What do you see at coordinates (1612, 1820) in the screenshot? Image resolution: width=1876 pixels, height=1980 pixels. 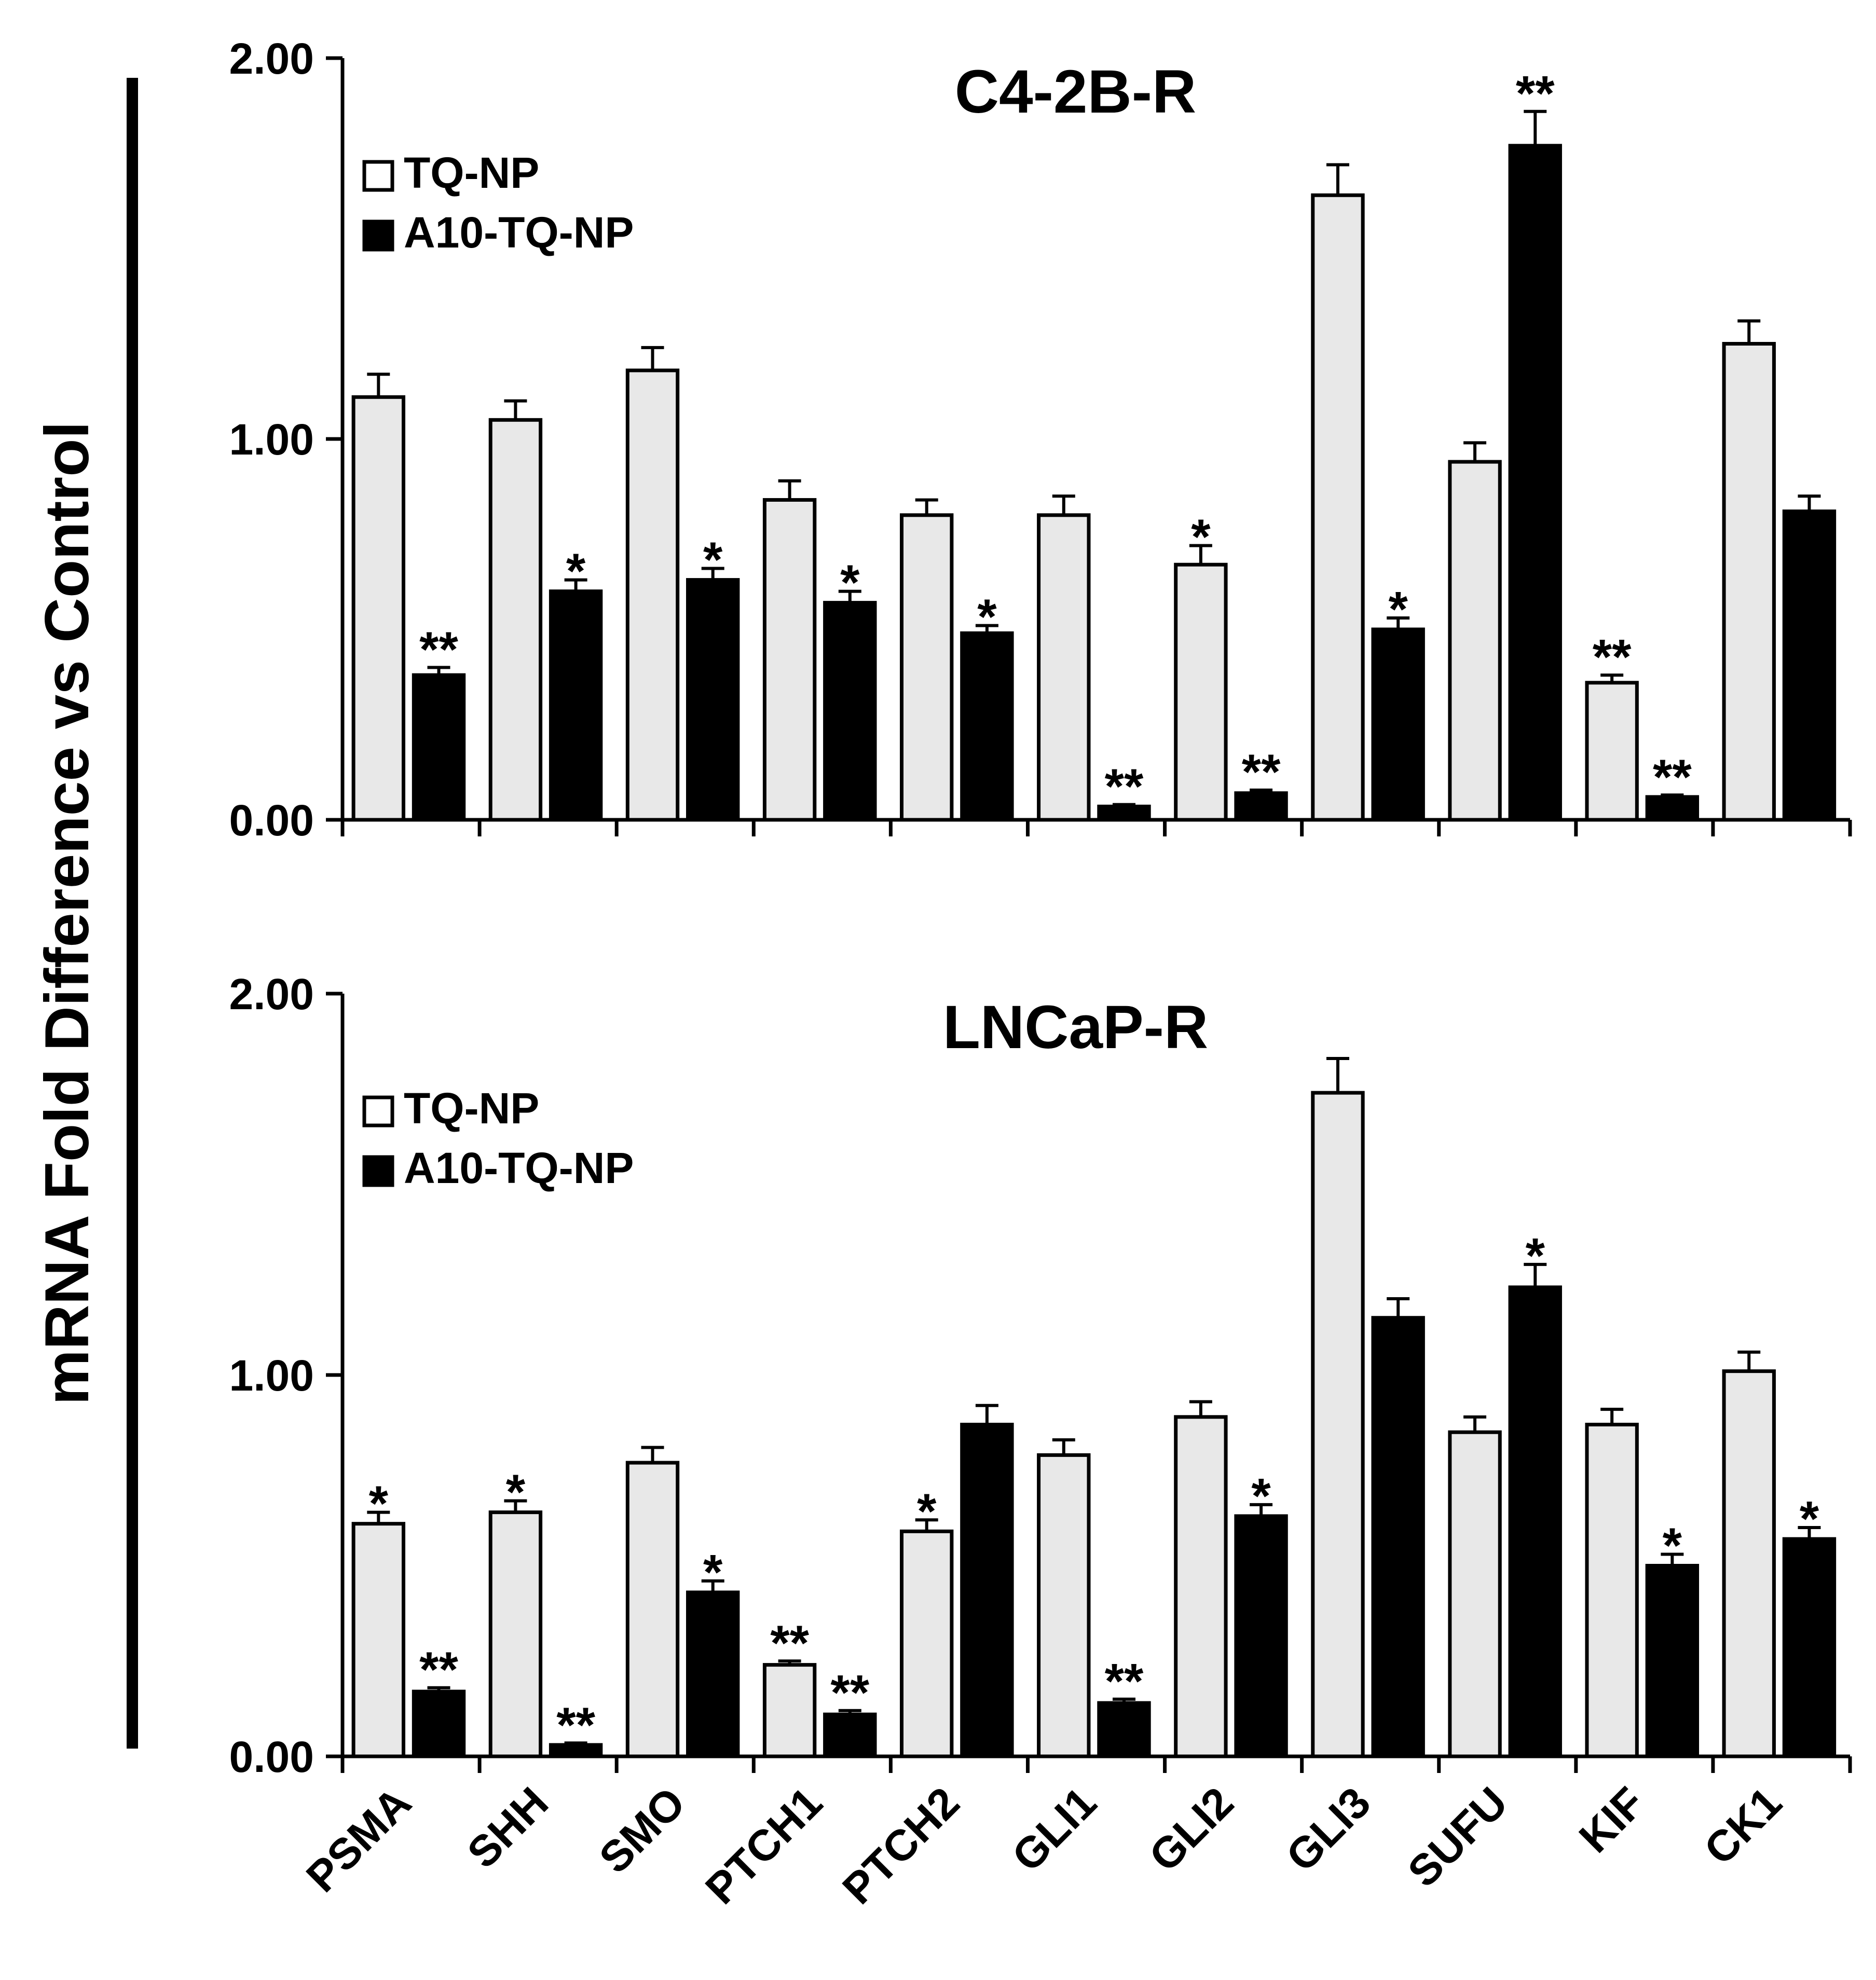 I see `x-category-label: KIF` at bounding box center [1612, 1820].